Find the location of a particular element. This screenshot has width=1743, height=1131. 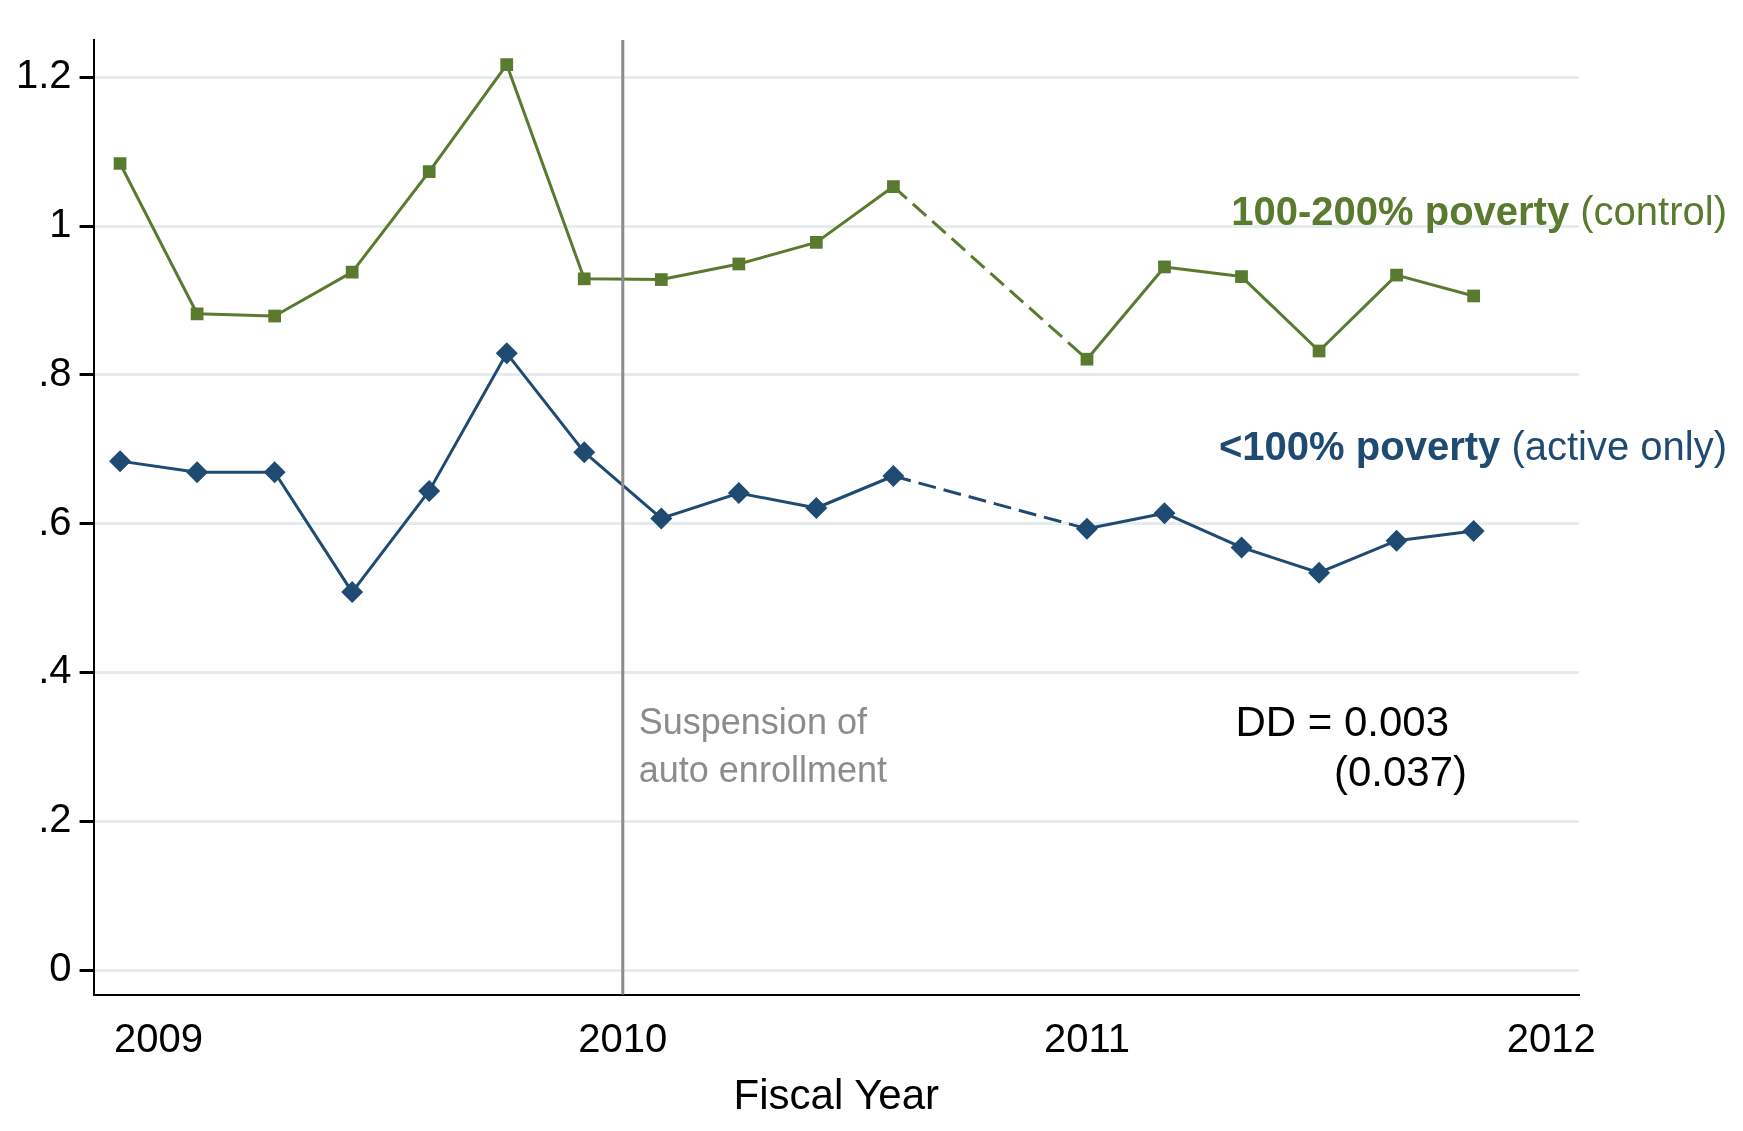

series-label: 100-200% poverty (control) is located at coordinates (1479, 211).